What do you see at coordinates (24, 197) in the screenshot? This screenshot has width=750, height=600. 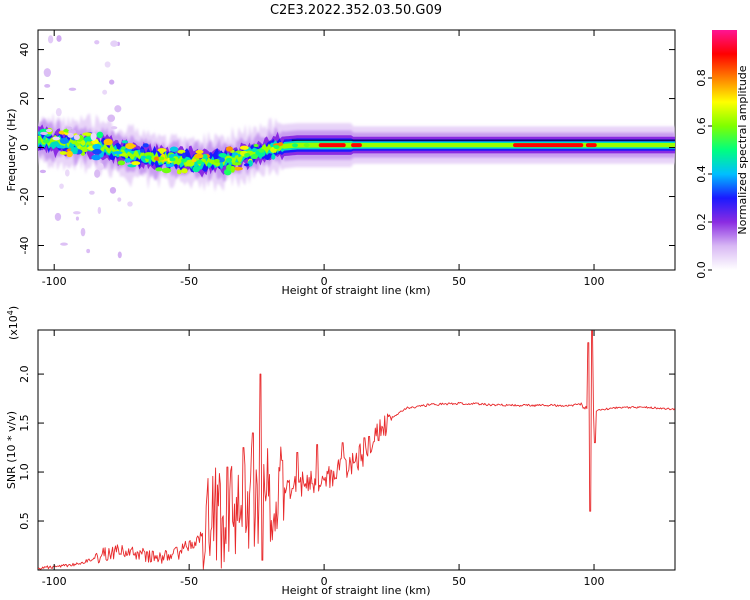 I see `spectrogram-ytick-label: -20` at bounding box center [24, 197].